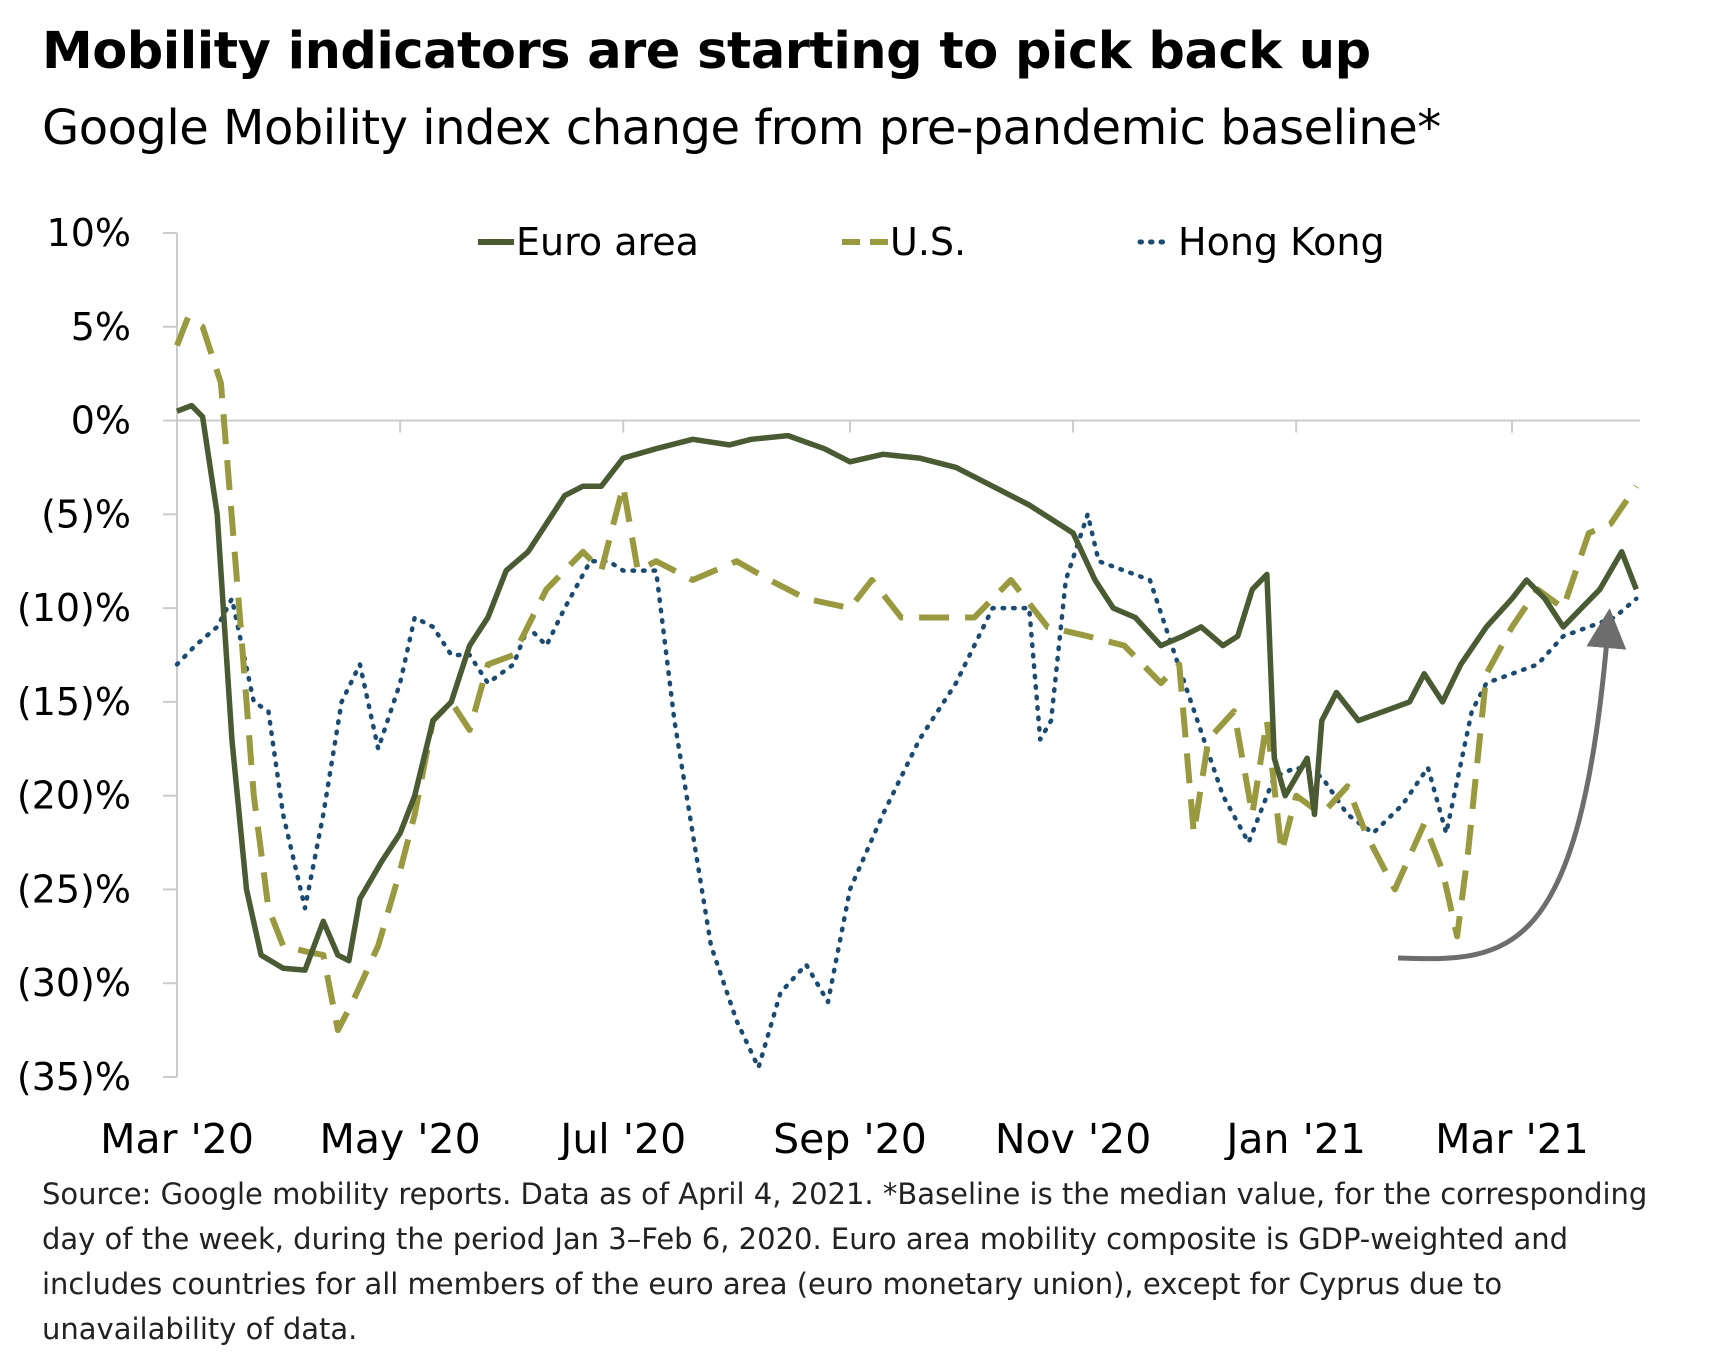 Image resolution: width=1728 pixels, height=1352 pixels. Describe the element at coordinates (607, 242) in the screenshot. I see `legend-label-euro-area: Euro area` at that location.